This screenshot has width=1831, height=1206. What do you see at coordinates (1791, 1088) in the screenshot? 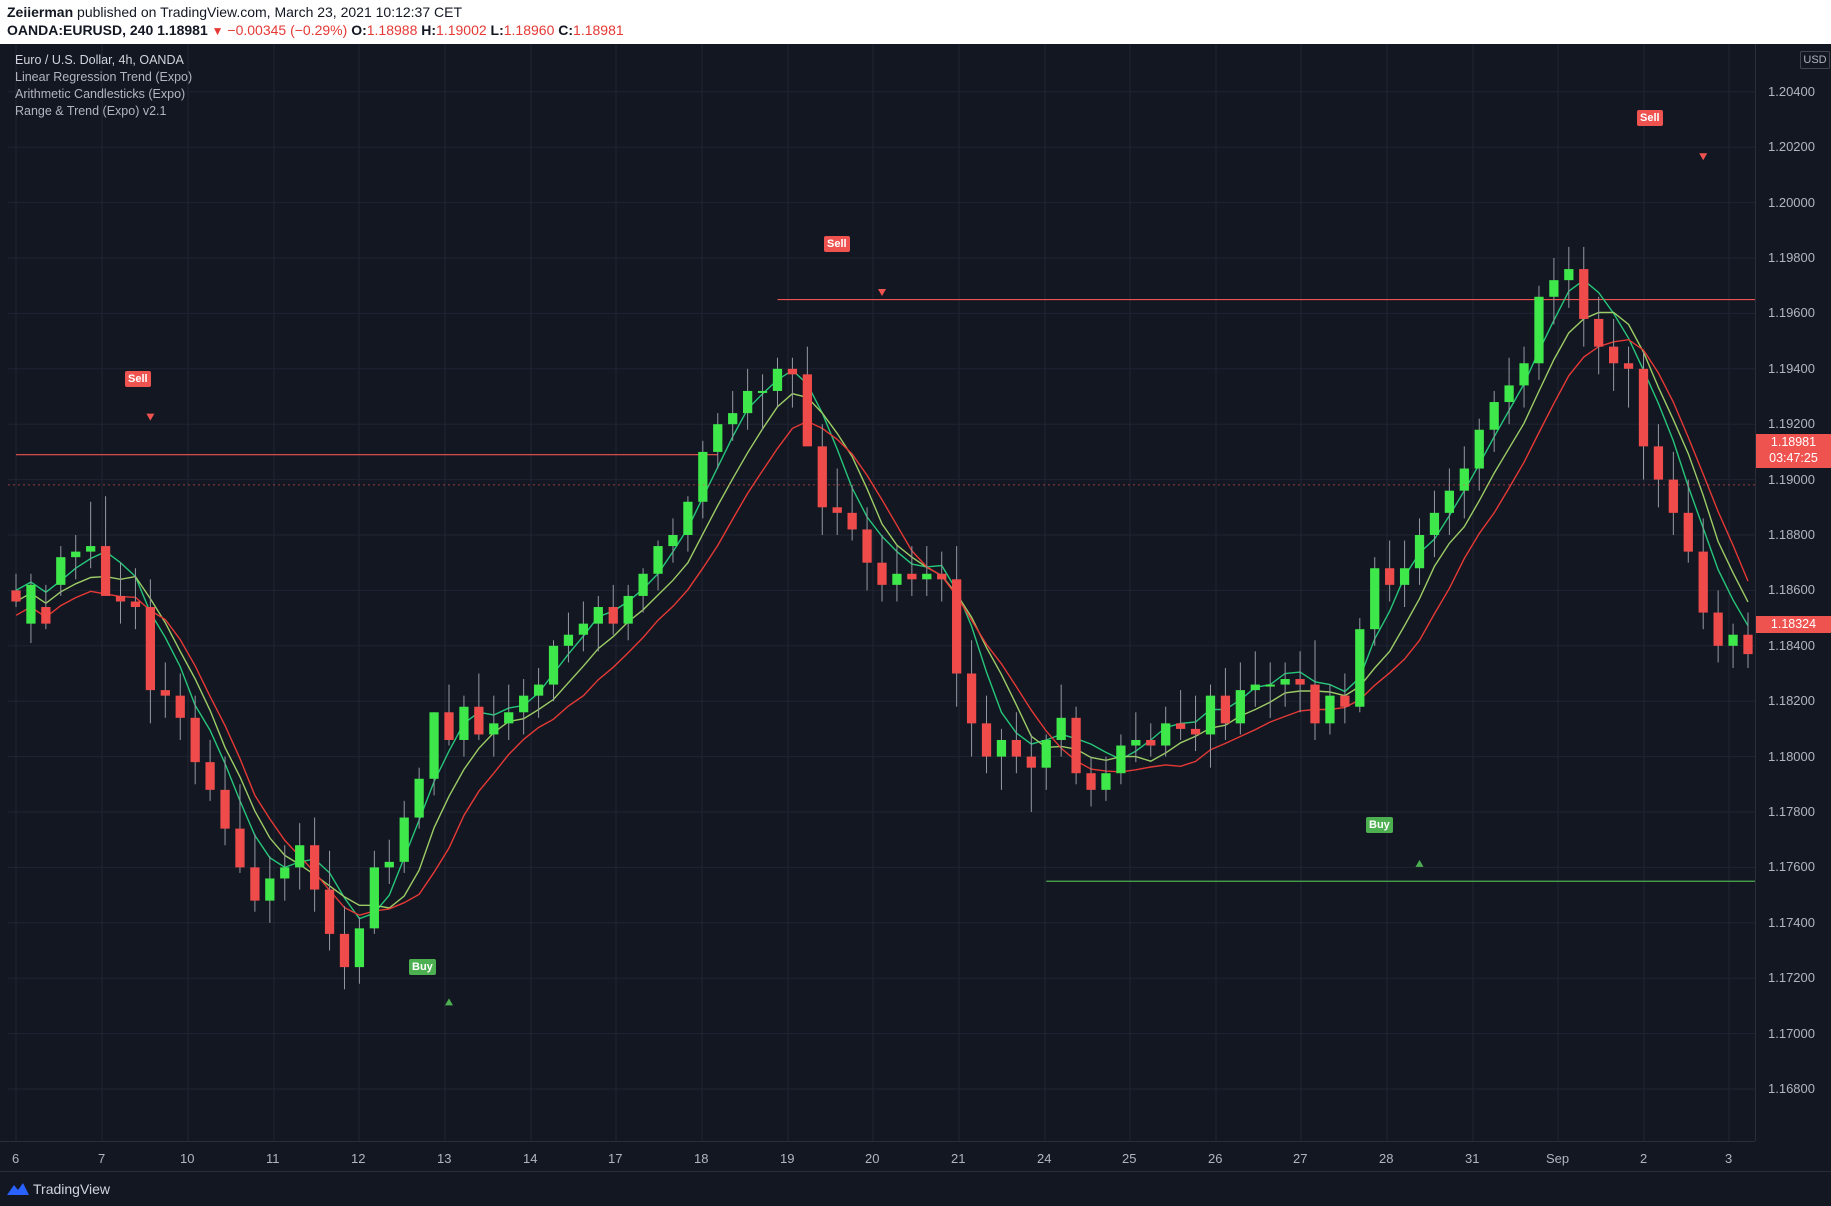
I see `price-tick-label: 1.16800` at bounding box center [1791, 1088].